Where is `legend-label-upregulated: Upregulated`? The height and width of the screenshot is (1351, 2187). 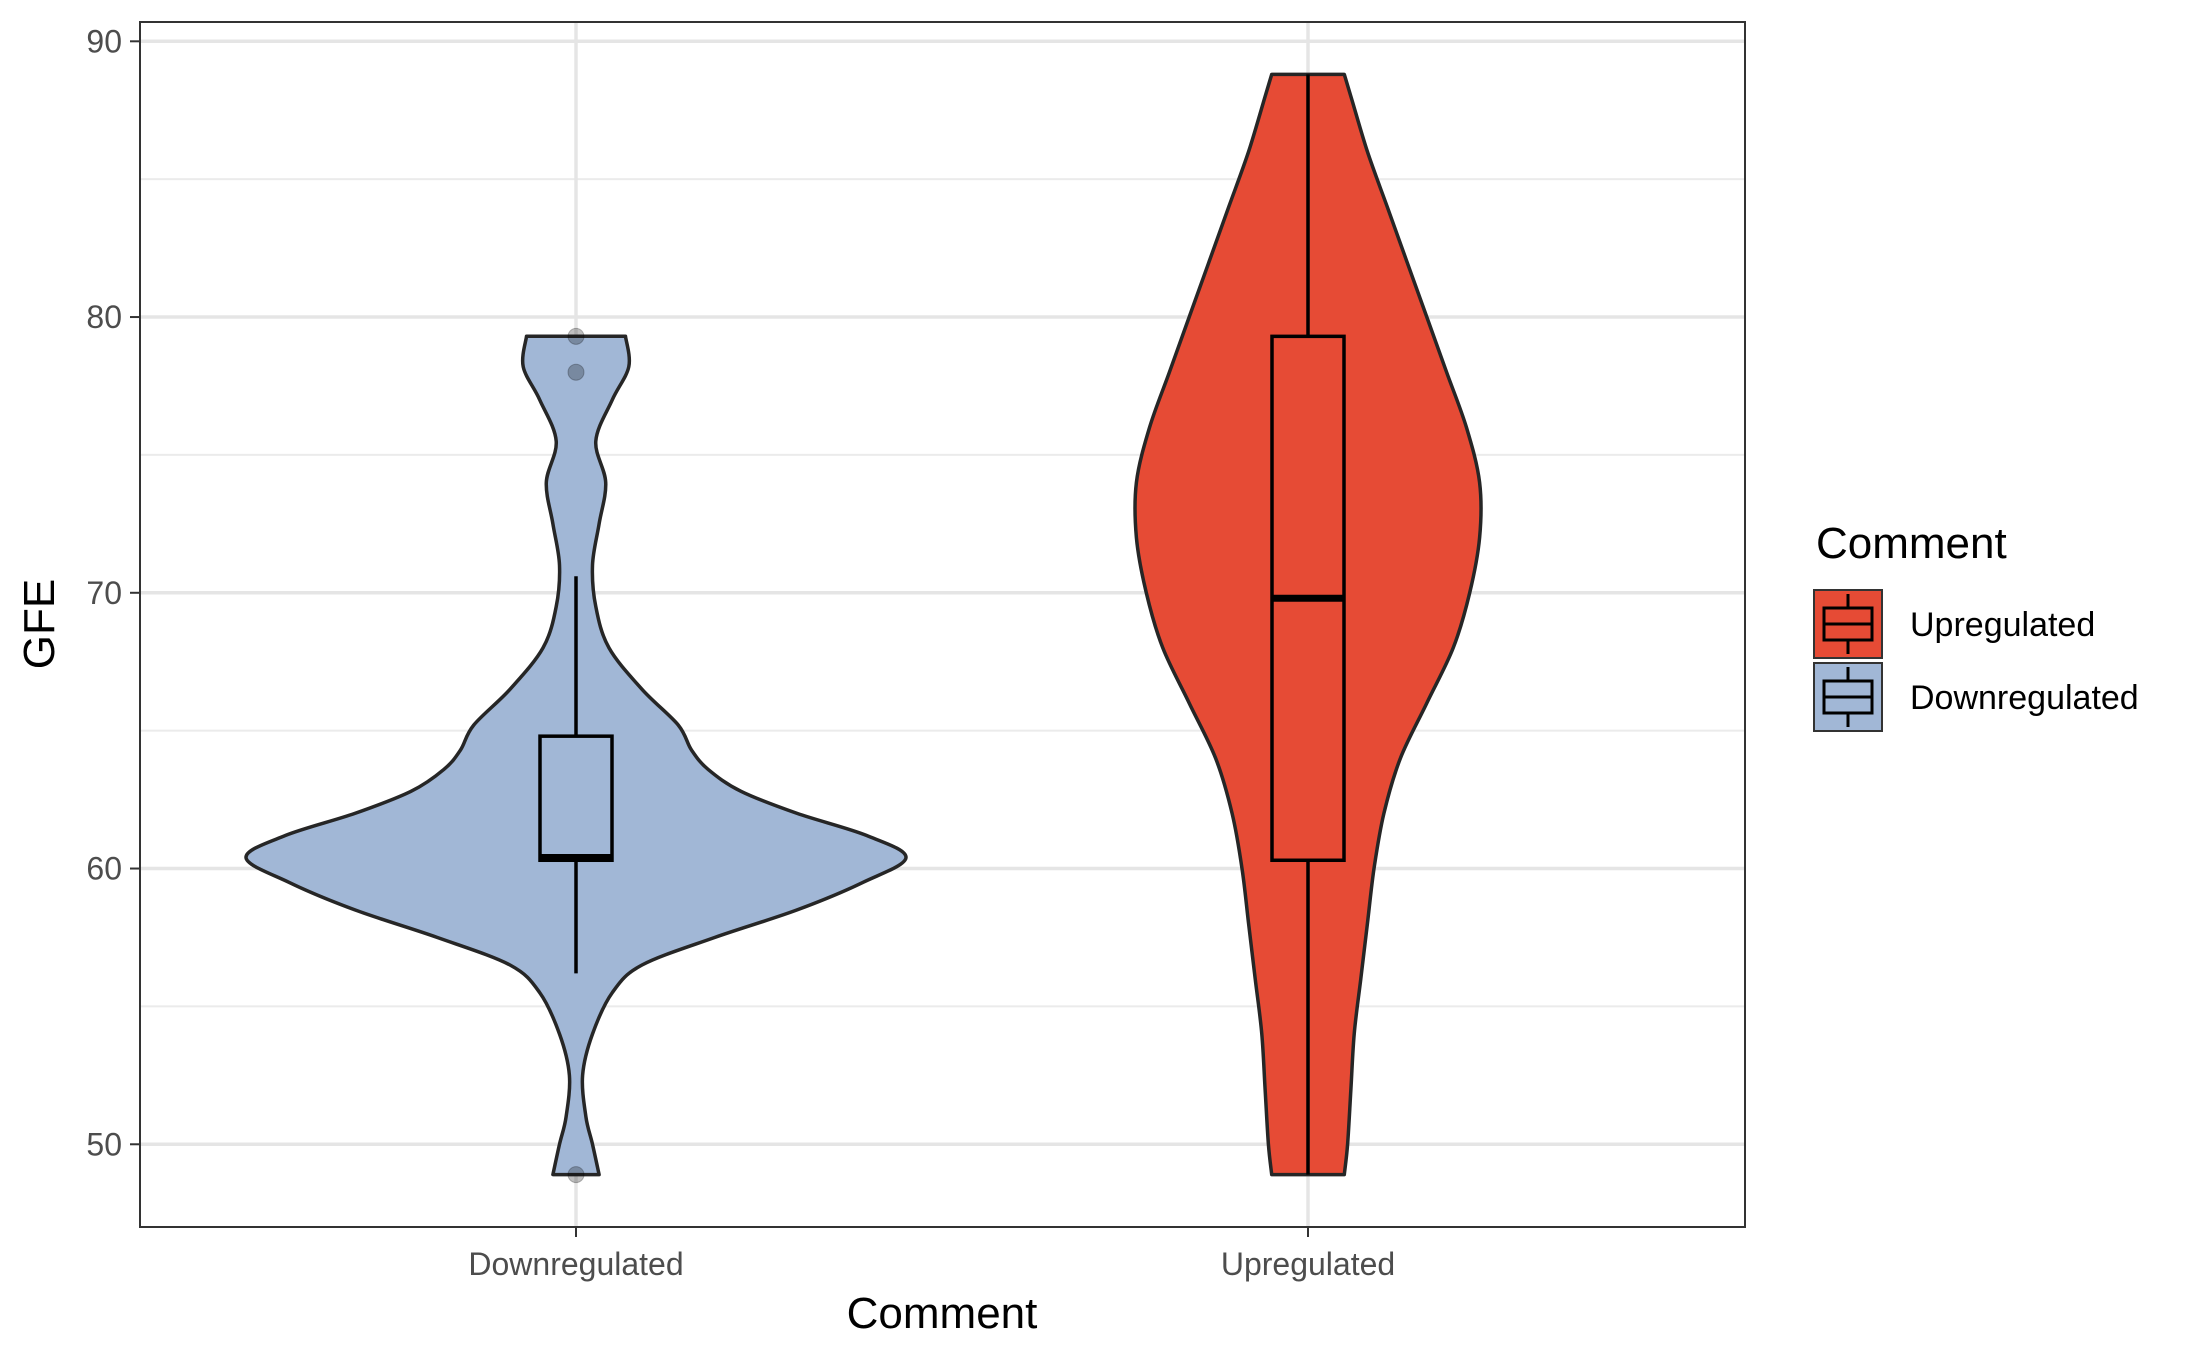 legend-label-upregulated: Upregulated is located at coordinates (2002, 625).